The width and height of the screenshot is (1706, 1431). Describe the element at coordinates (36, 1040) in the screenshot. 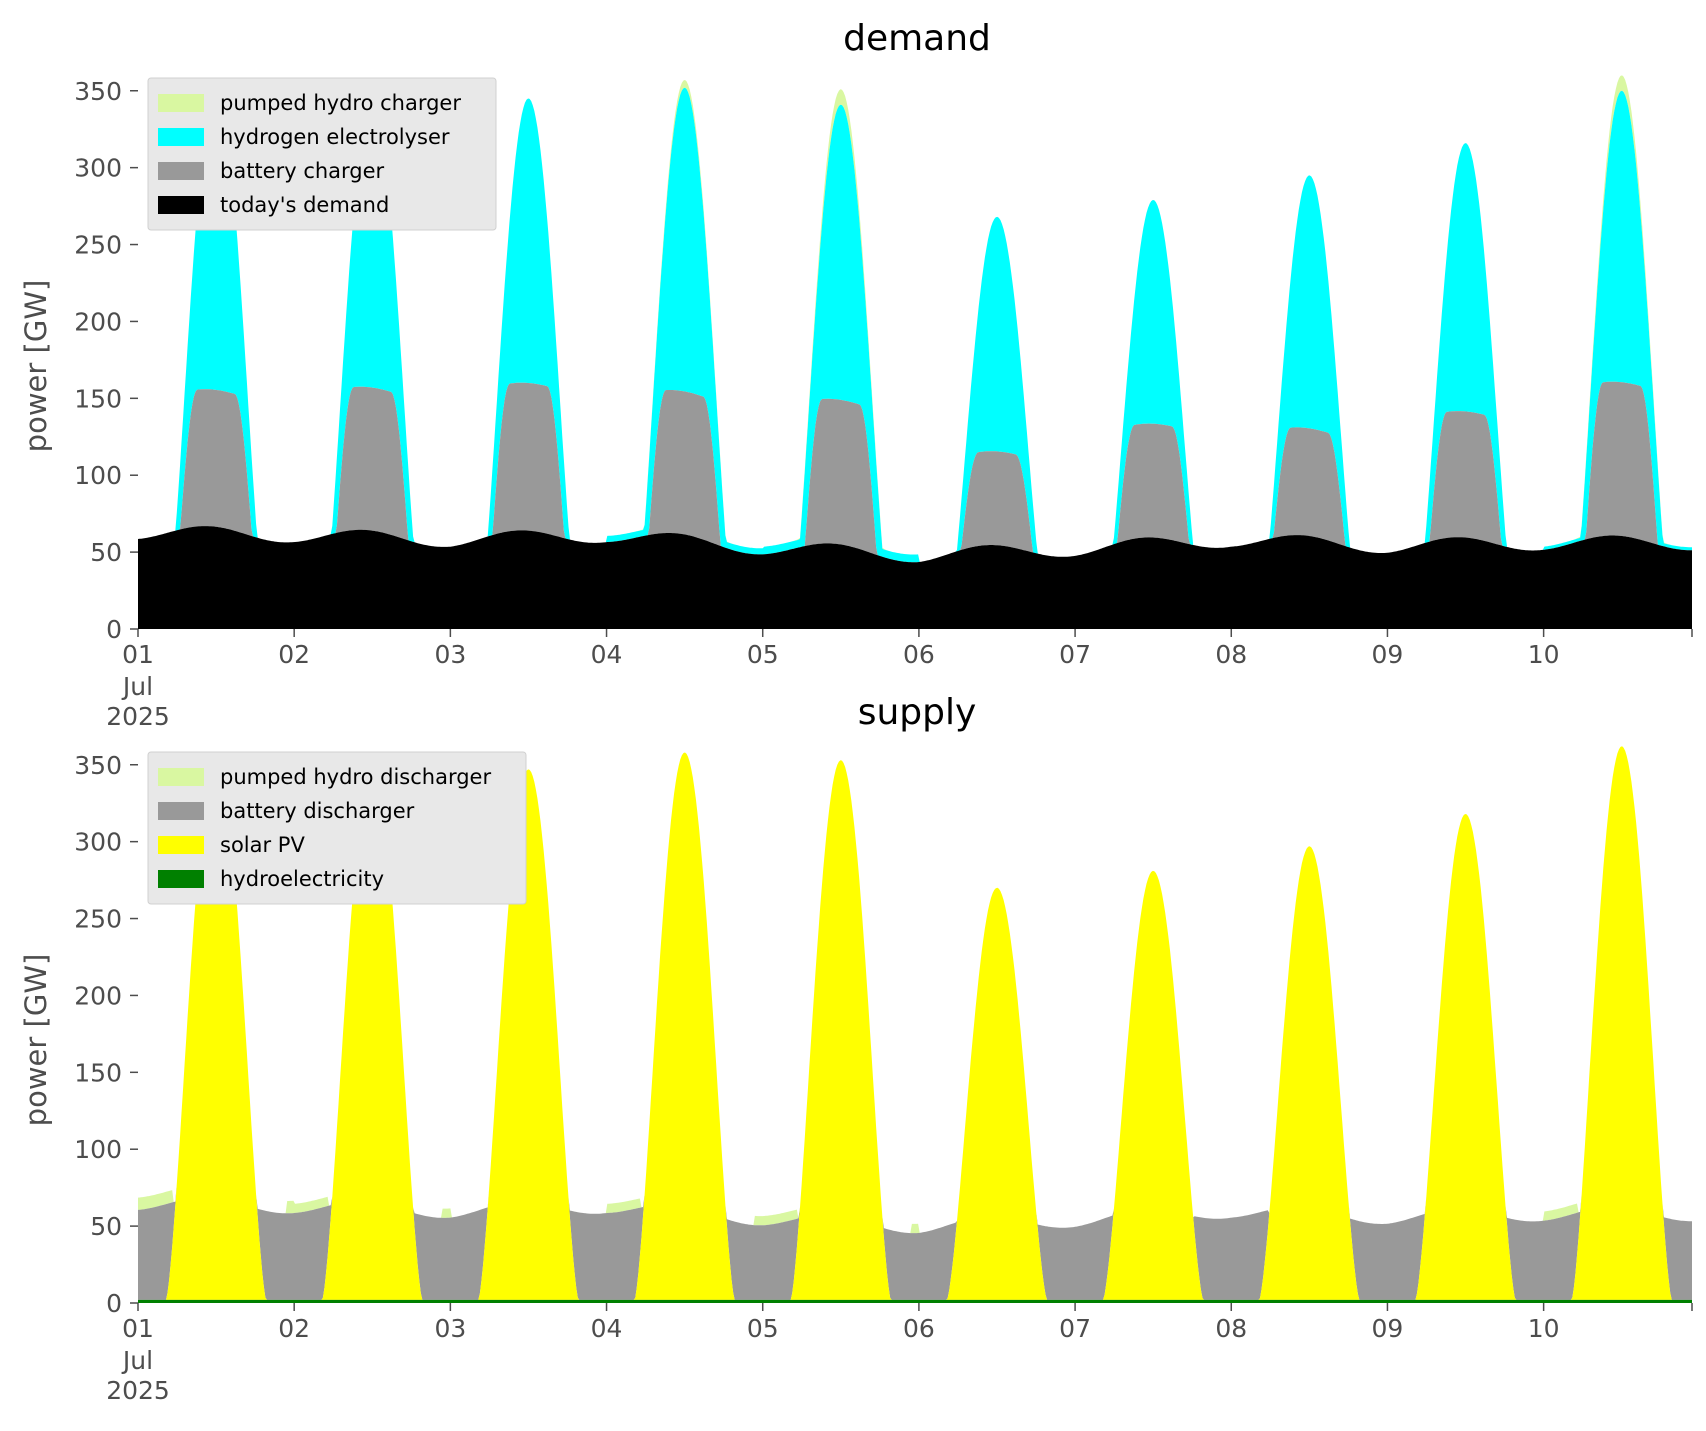

I see `supply-y-axis-label: power [GW]` at that location.